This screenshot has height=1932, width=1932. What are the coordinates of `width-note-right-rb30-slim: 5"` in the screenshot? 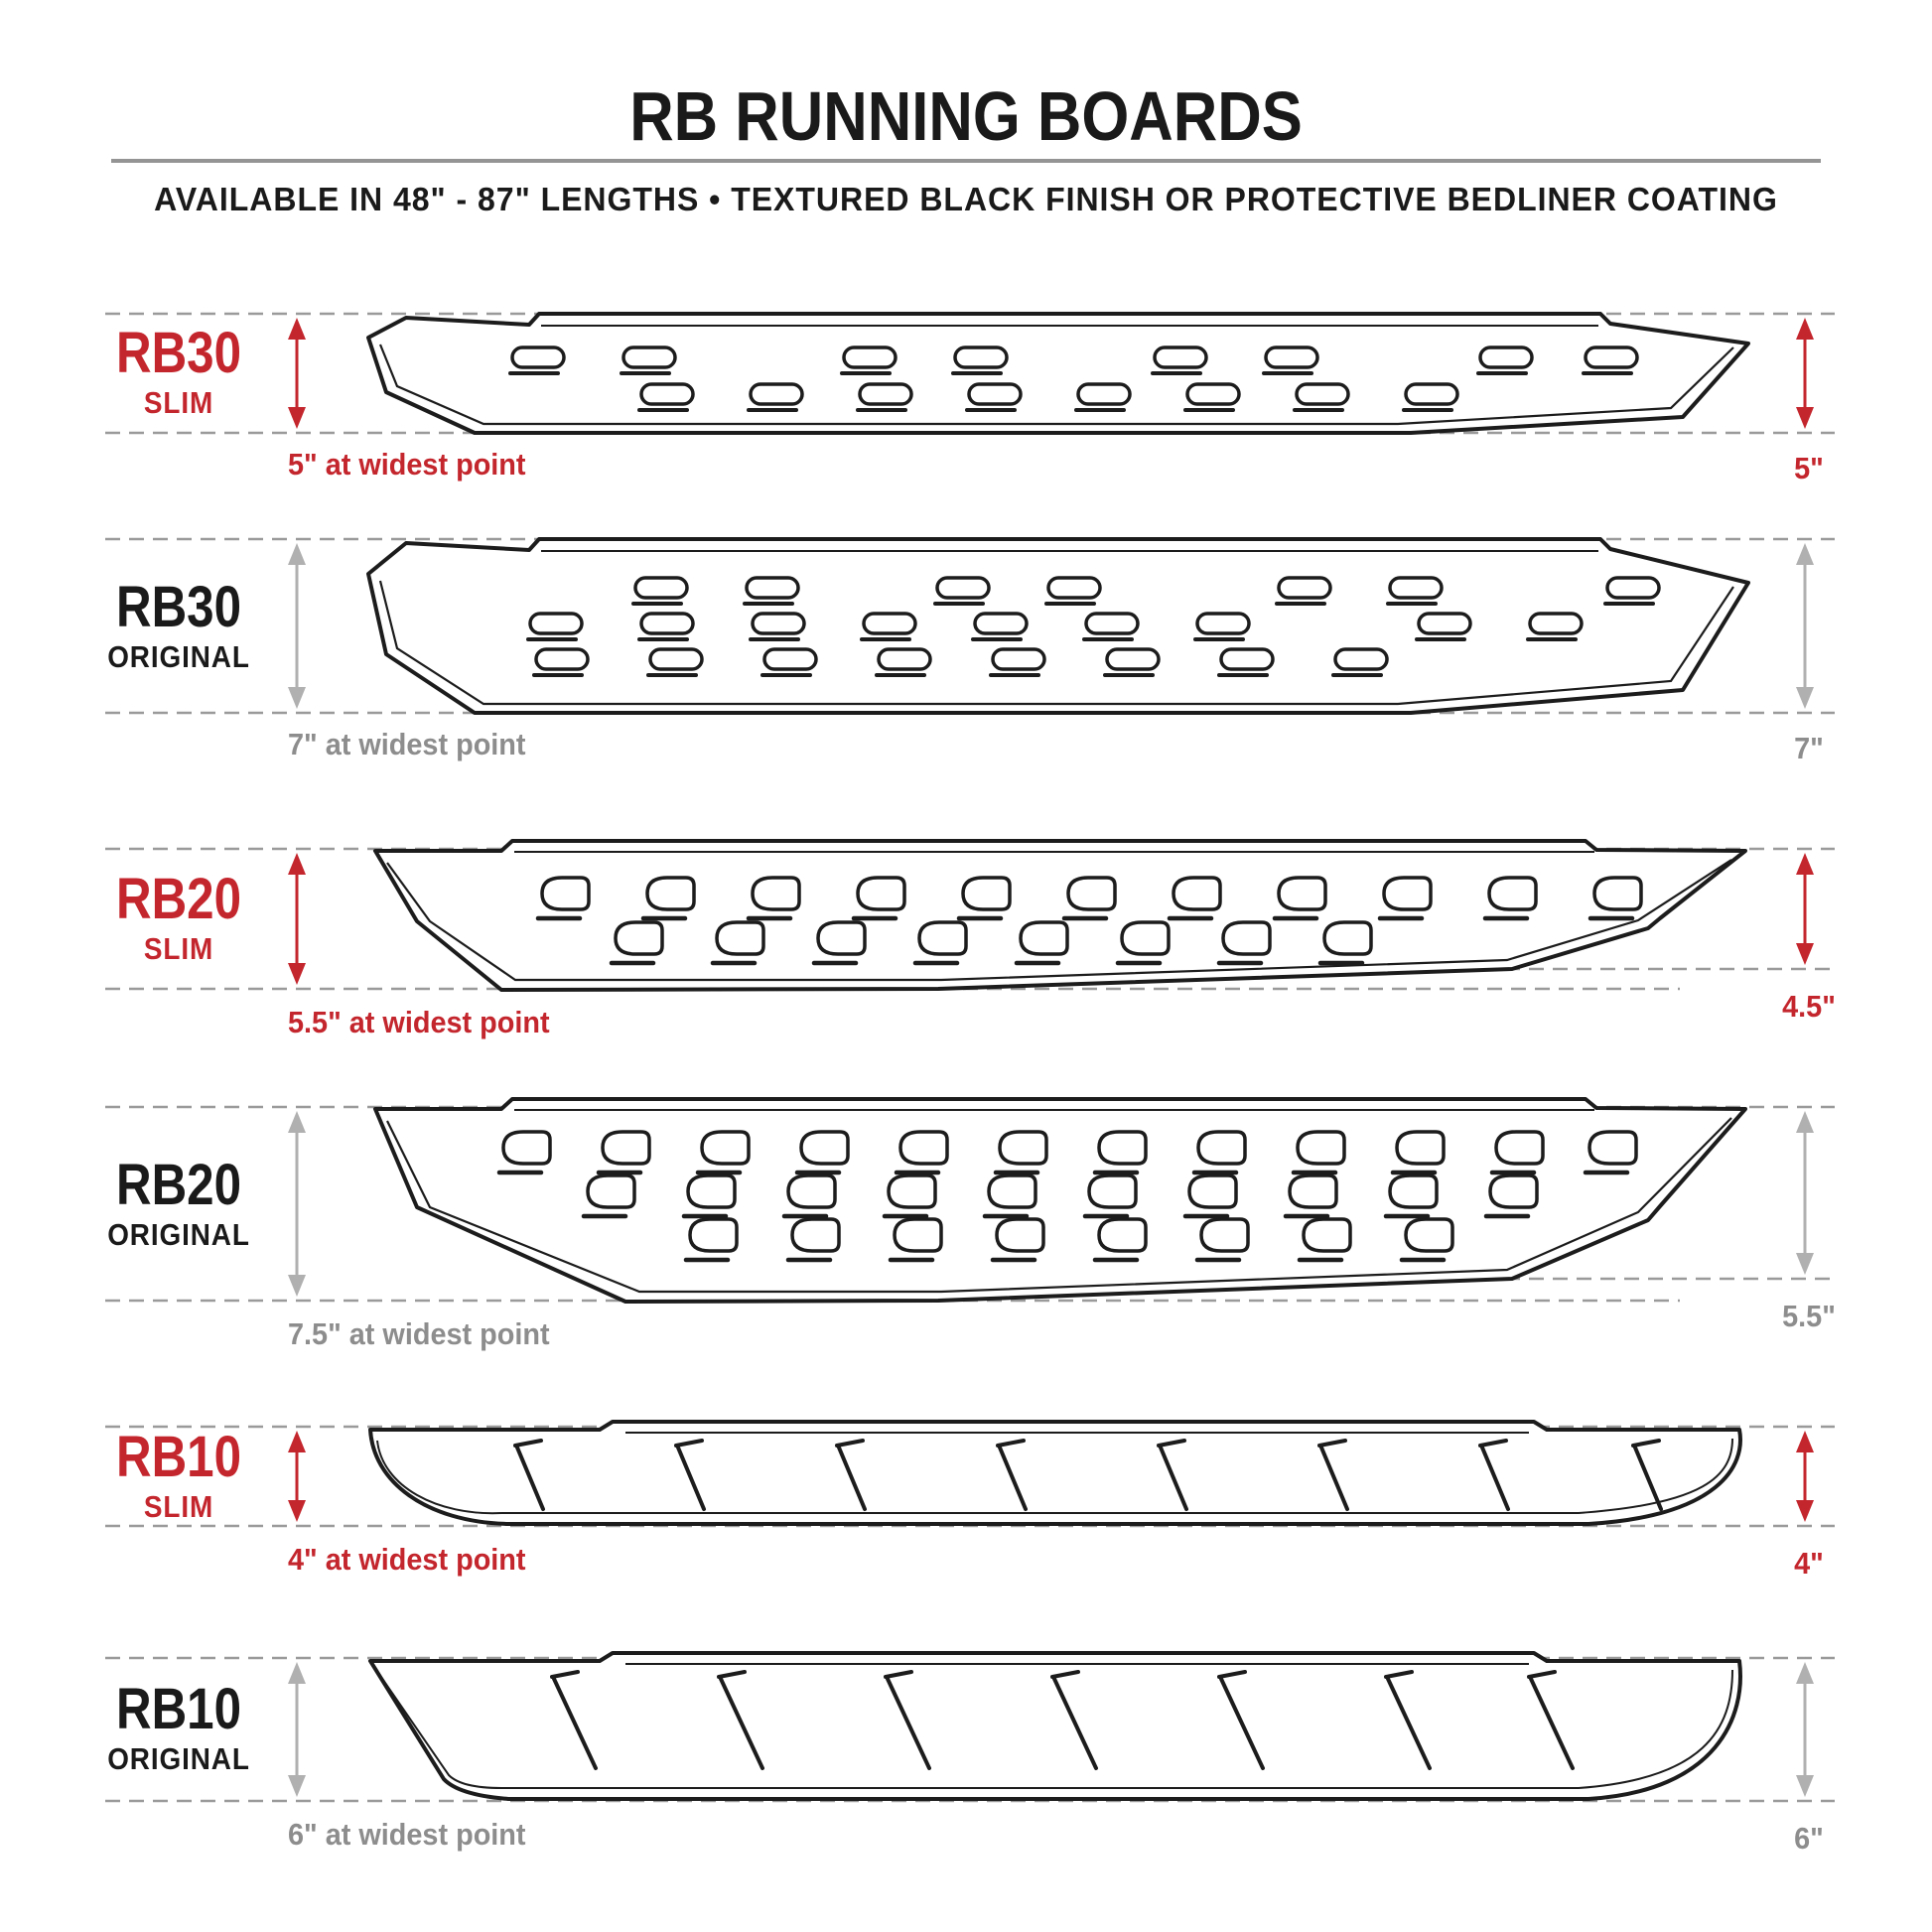 It's located at (1809, 468).